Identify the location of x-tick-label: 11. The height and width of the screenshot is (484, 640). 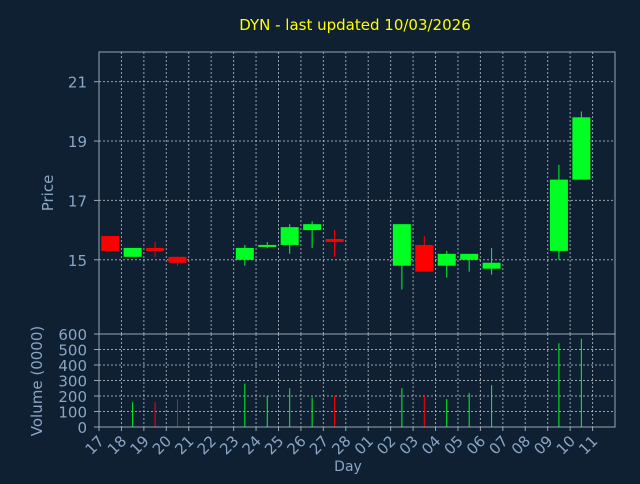
(588, 445).